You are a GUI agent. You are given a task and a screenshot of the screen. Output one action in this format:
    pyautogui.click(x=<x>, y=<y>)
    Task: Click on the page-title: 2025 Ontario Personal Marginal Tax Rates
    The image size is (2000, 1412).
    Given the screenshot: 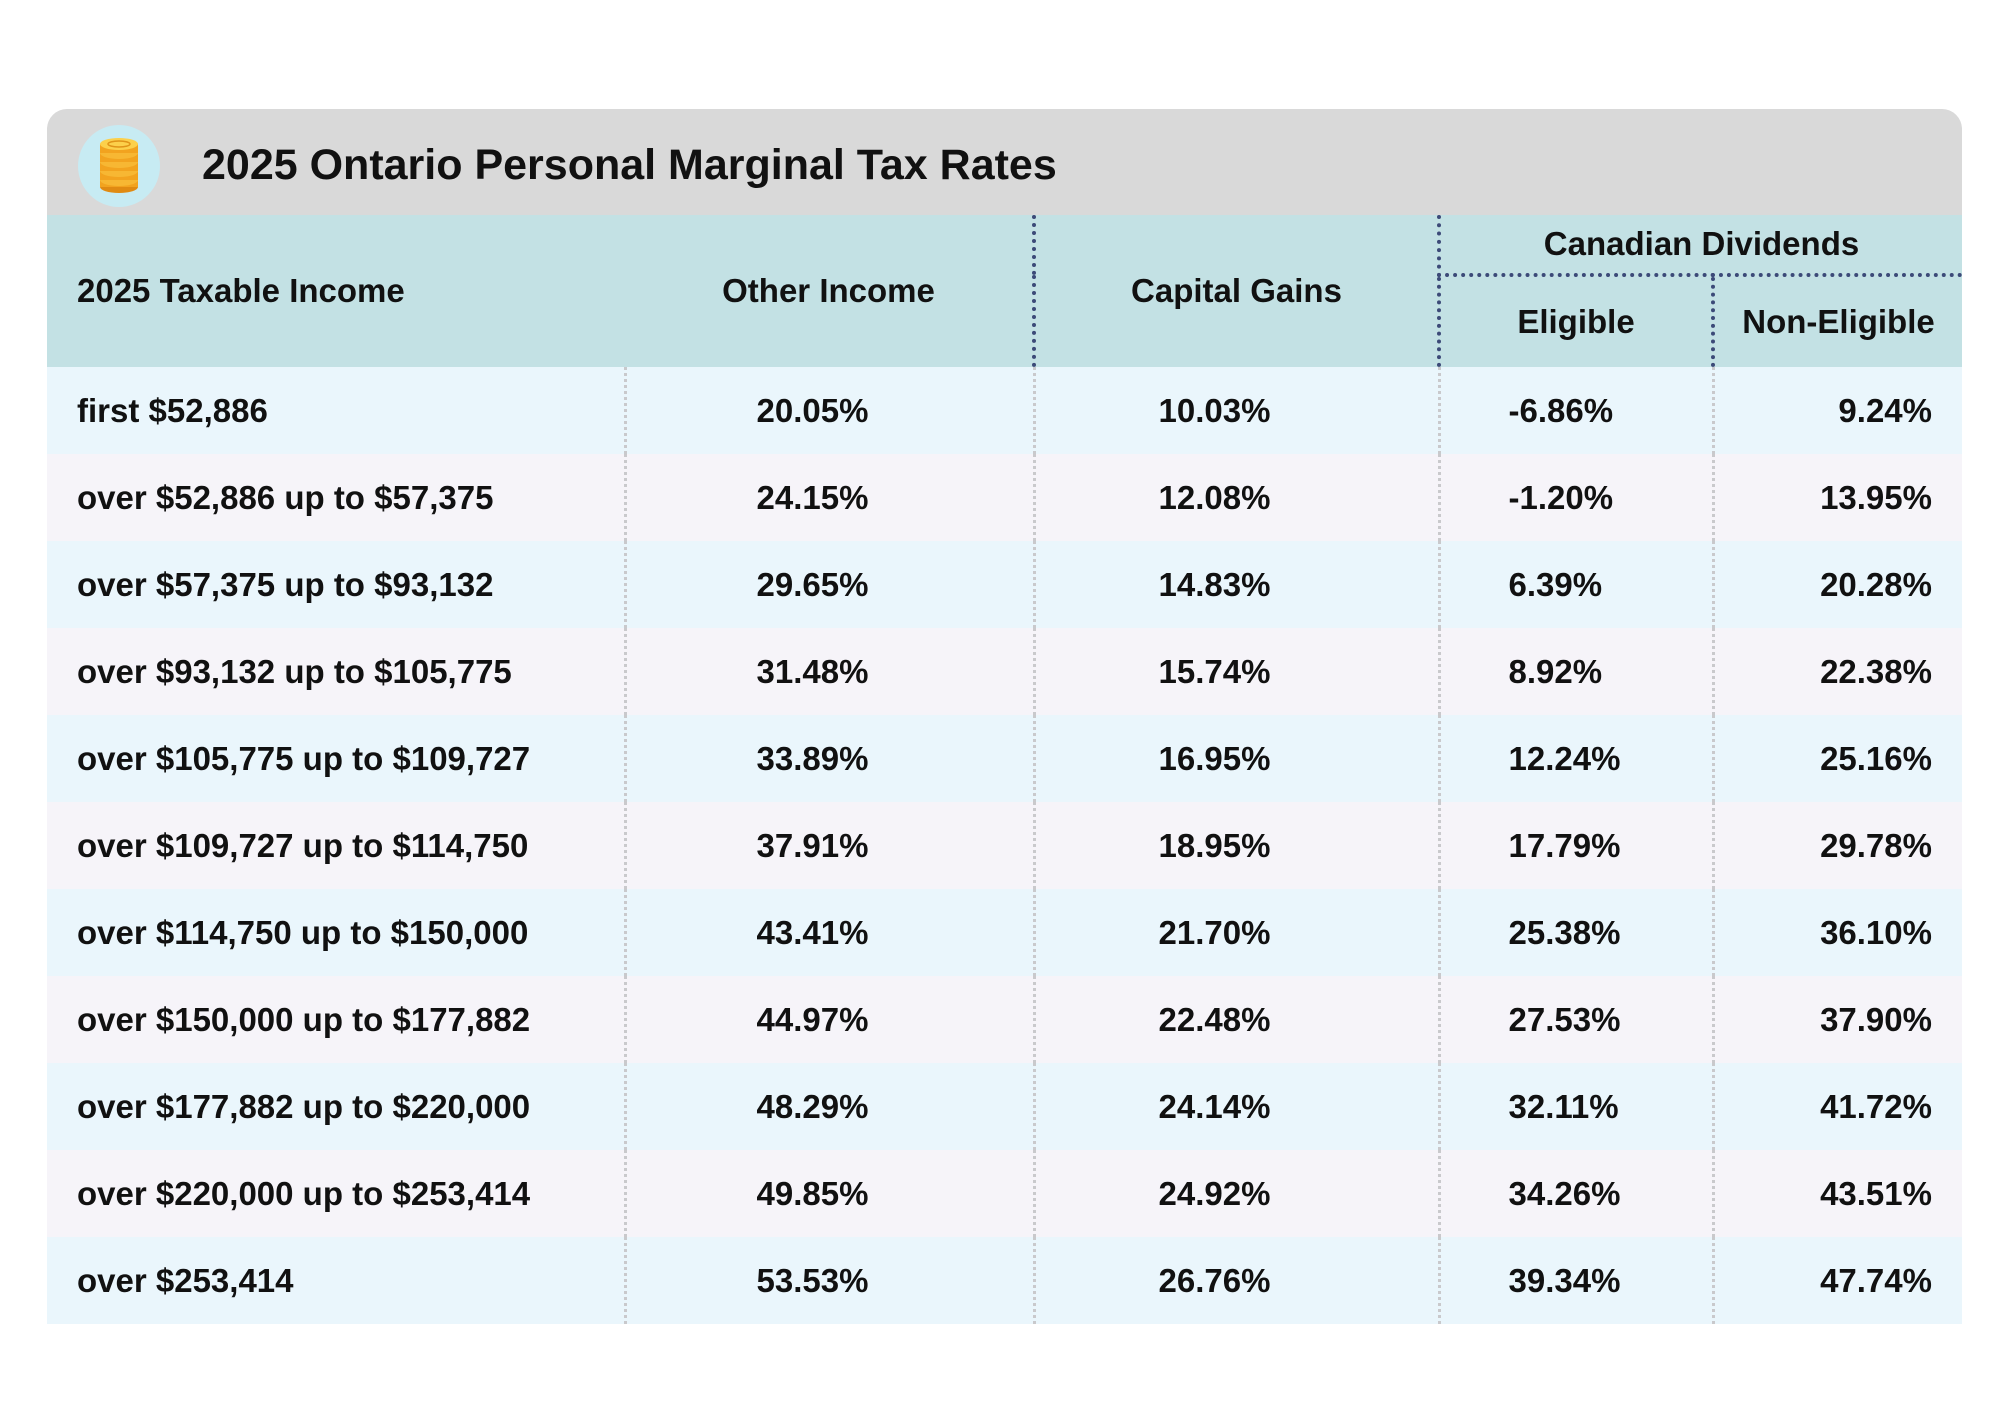 What is the action you would take?
    pyautogui.click(x=629, y=165)
    